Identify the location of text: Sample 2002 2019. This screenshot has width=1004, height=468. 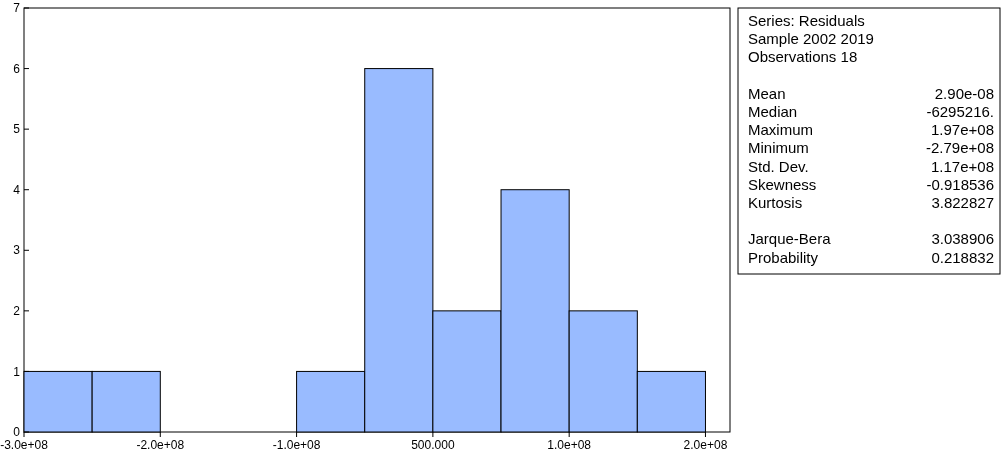
(811, 39).